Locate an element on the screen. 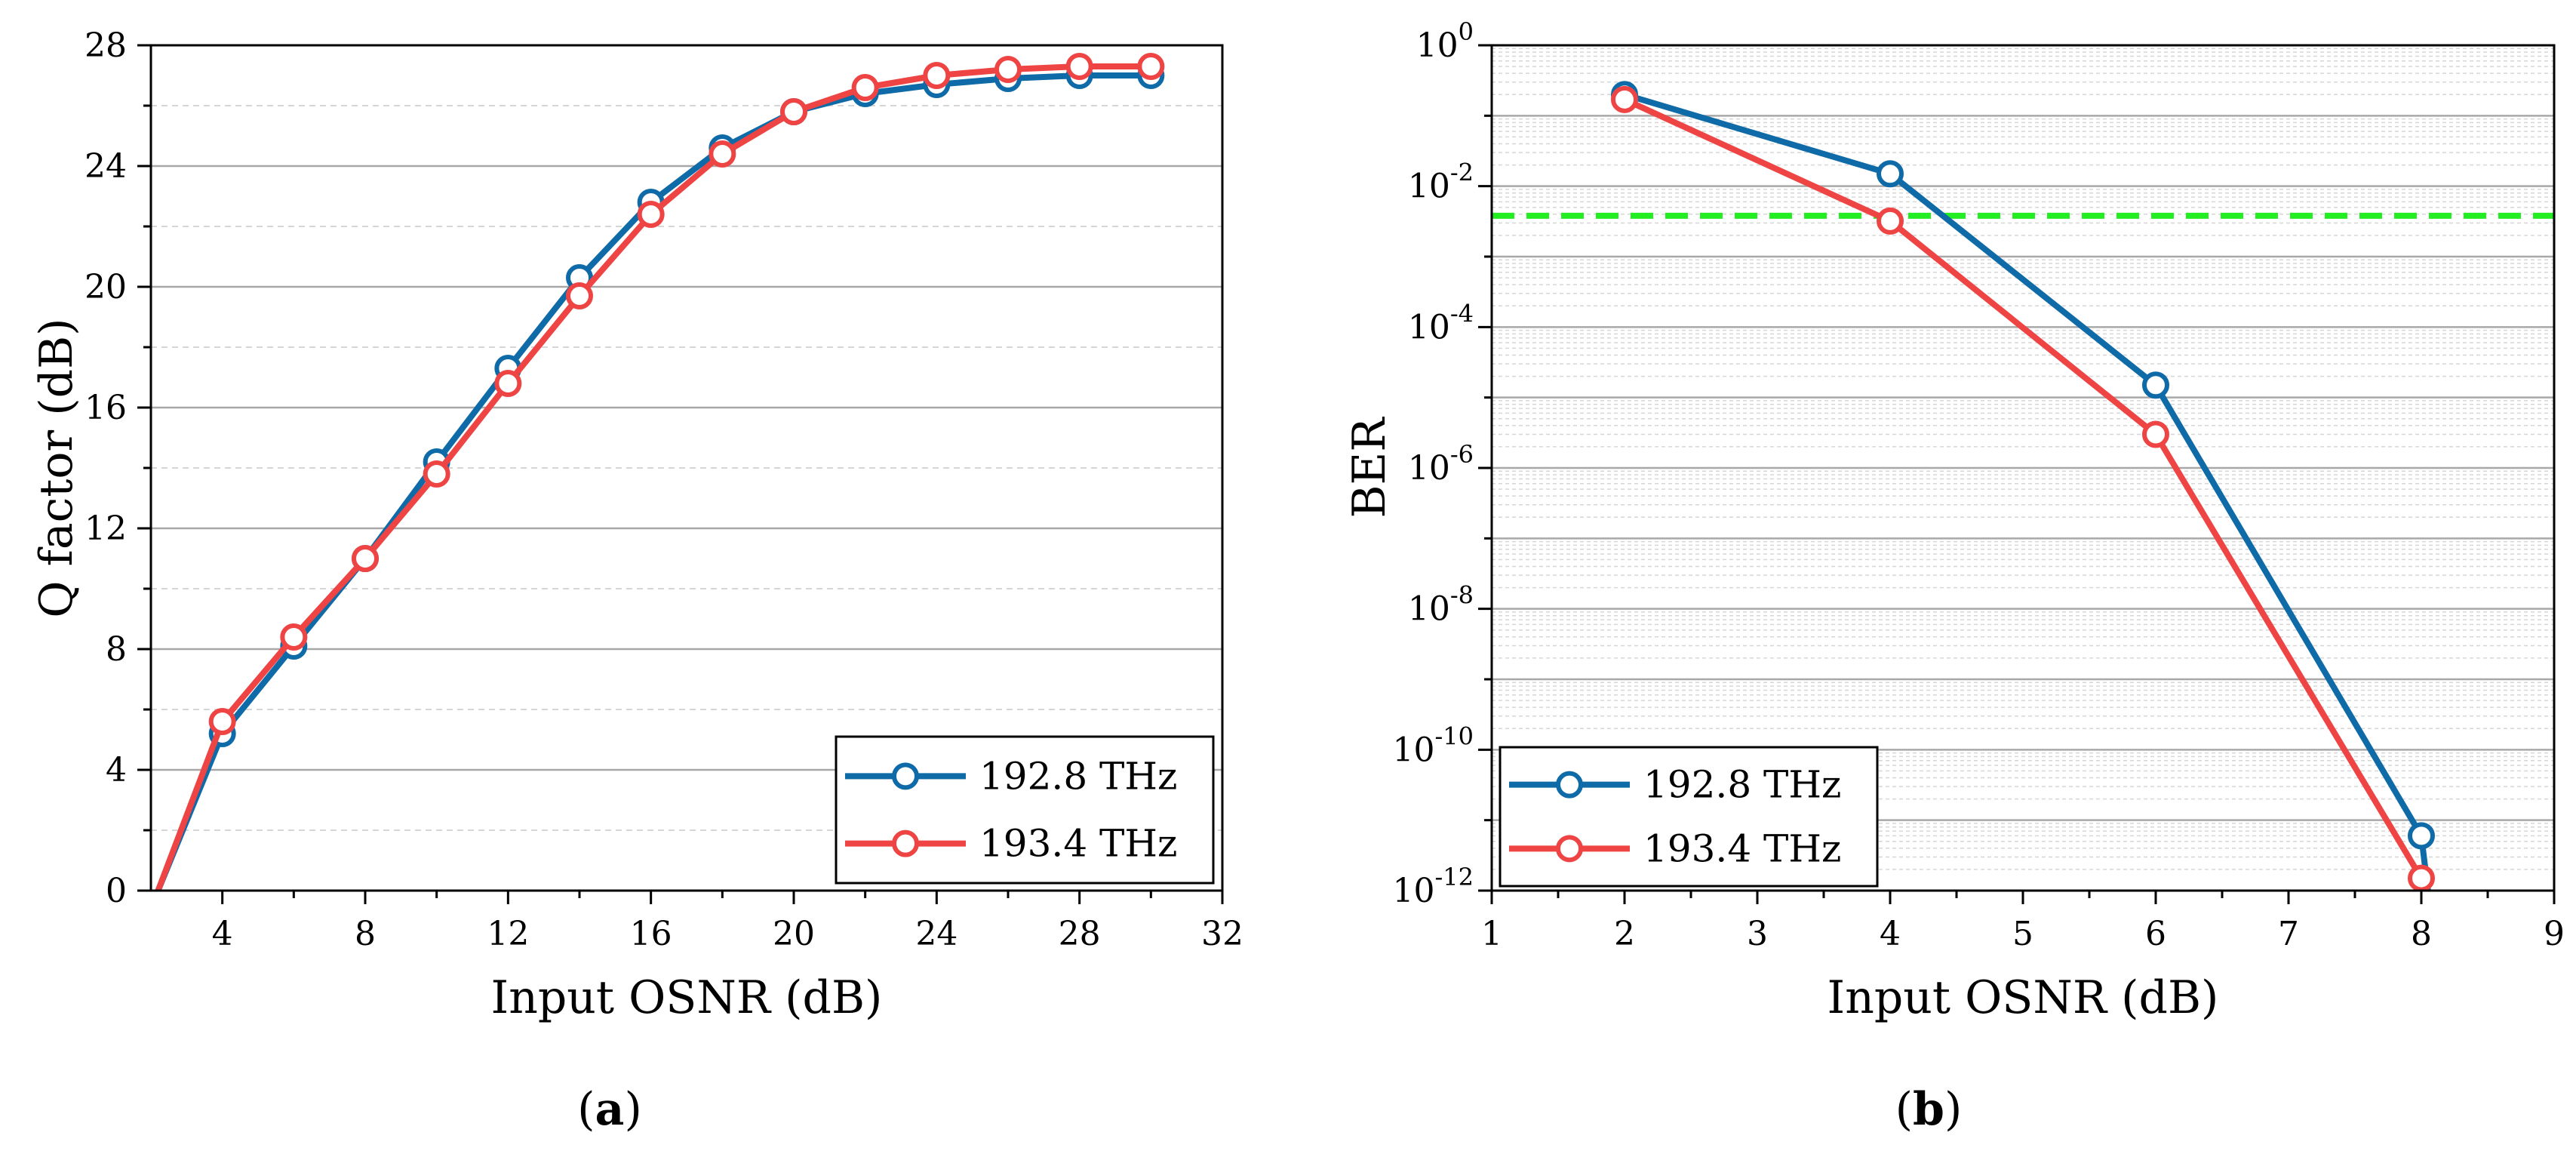  chart-b-y-tick-label: 10⁻⁴ is located at coordinates (1441, 322).